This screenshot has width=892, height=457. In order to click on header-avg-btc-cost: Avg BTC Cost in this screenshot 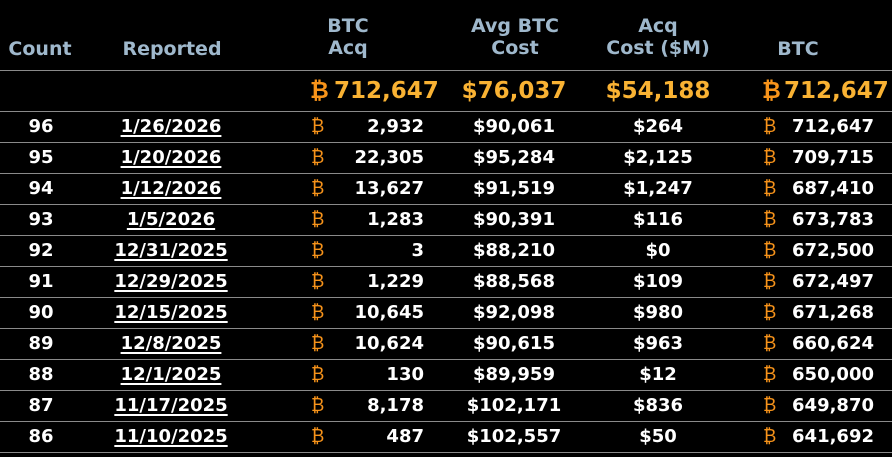, I will do `click(515, 37)`.